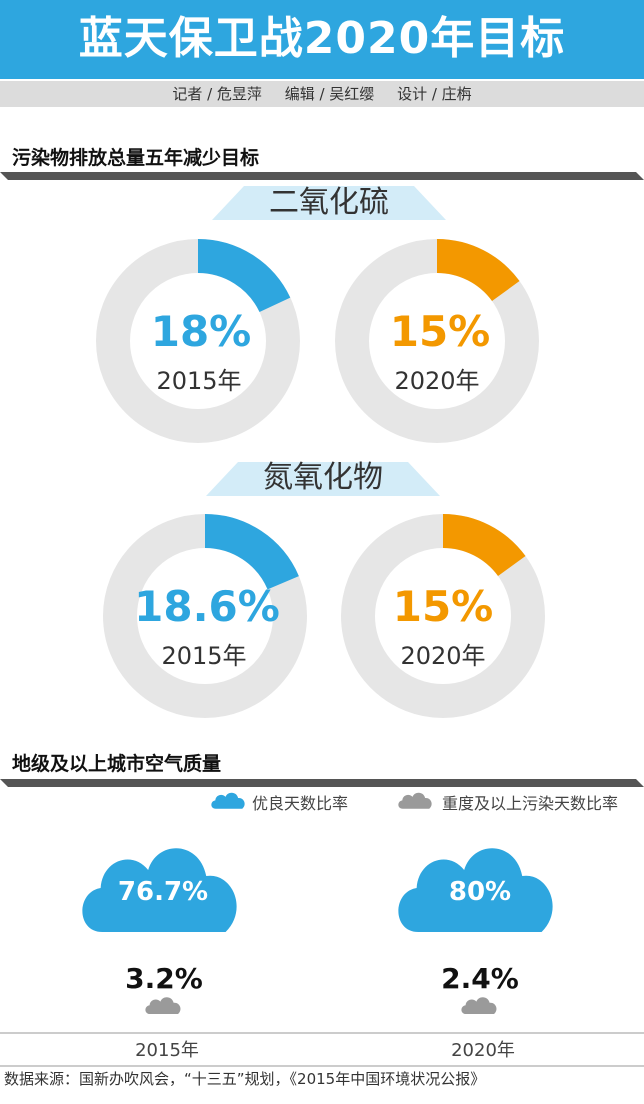 The width and height of the screenshot is (644, 1104). I want to click on polluted-days-2015: 3.2%, so click(164, 988).